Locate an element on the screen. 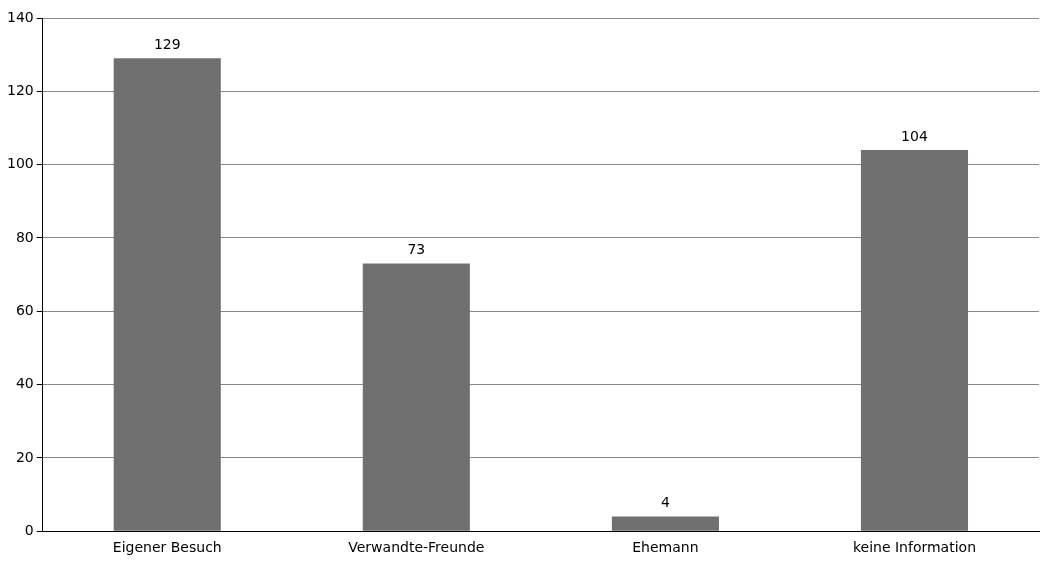 This screenshot has width=1043, height=564. y-tick-label: 40 is located at coordinates (24, 383).